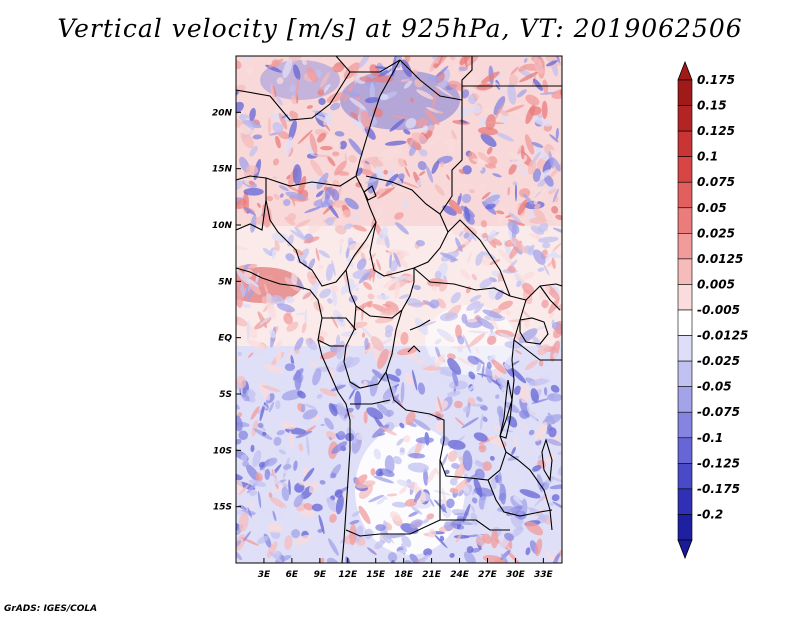  What do you see at coordinates (293, 415) in the screenshot?
I see `west-coast` at bounding box center [293, 415].